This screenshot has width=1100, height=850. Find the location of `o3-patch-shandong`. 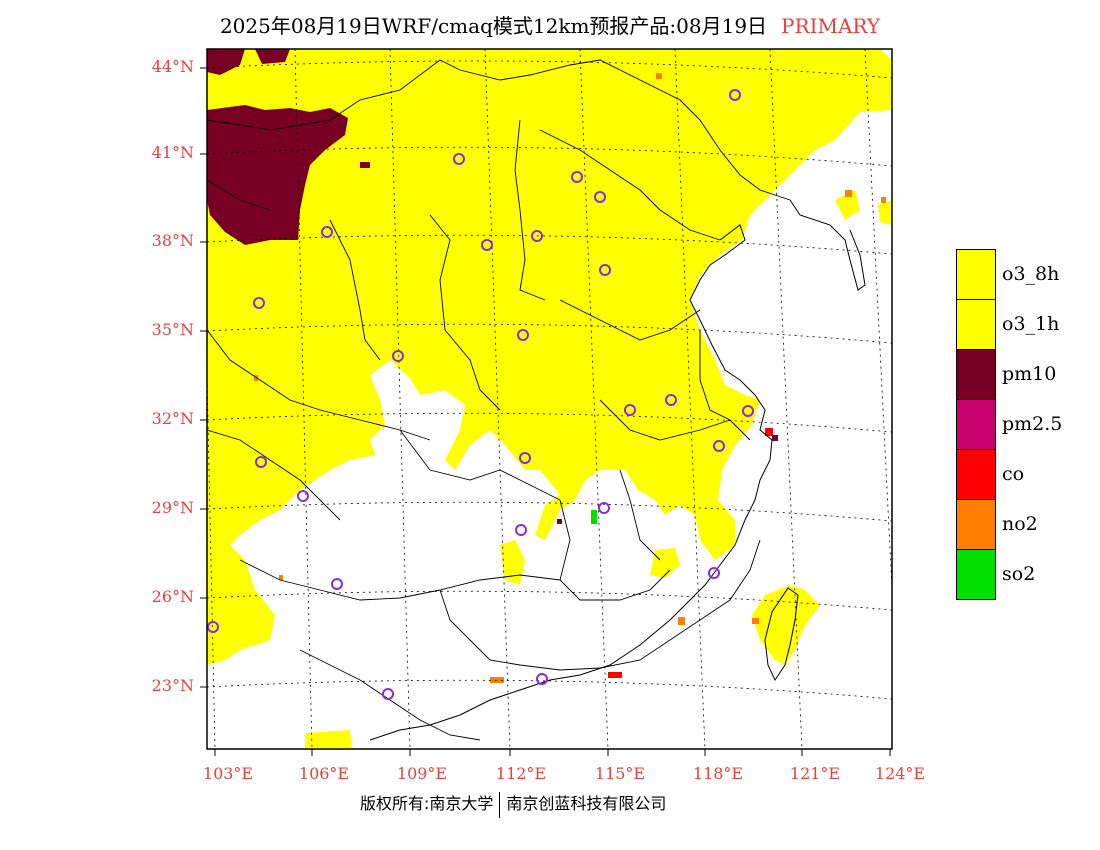

o3-patch-shandong is located at coordinates (847, 205).